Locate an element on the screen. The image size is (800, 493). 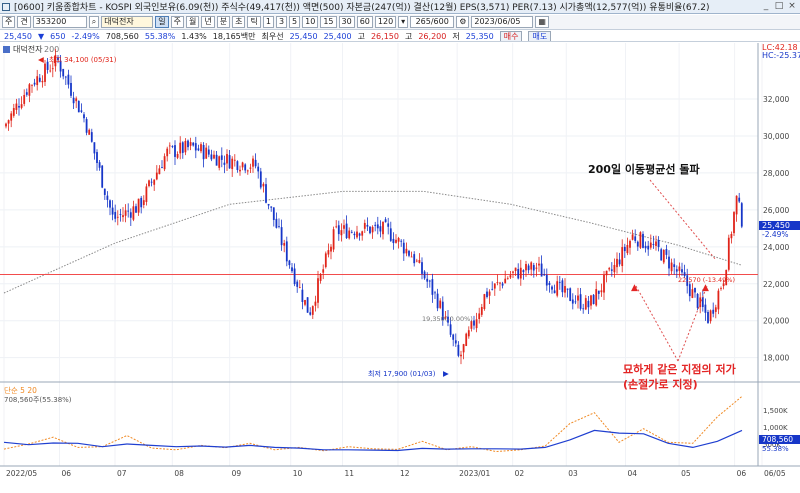
volume-legend-value: 708,560주(55.38%) is located at coordinates (38, 400).